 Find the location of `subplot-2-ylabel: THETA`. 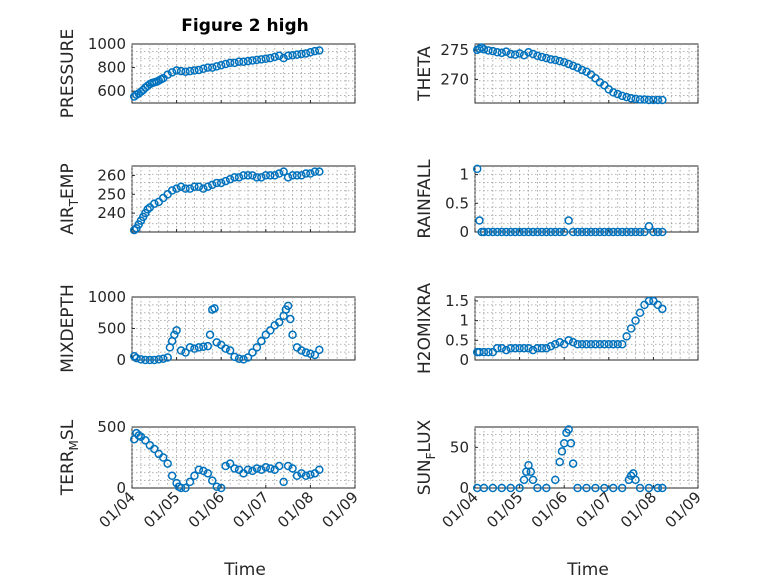

subplot-2-ylabel: THETA is located at coordinates (425, 74).